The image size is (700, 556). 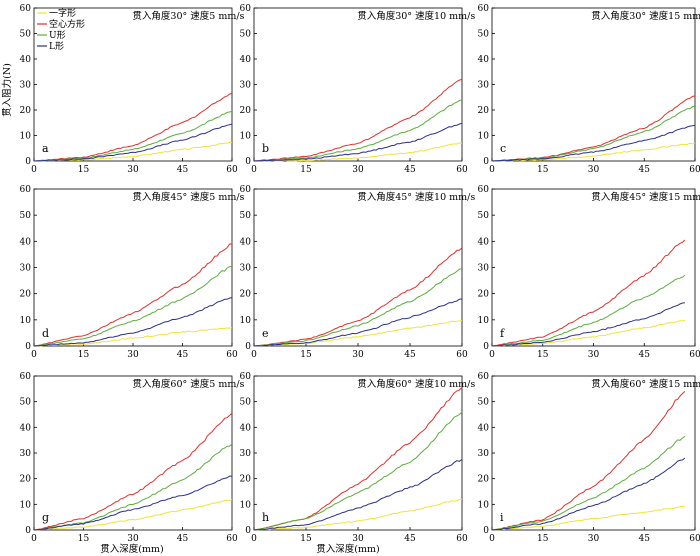 What do you see at coordinates (45, 148) in the screenshot?
I see `panel-letter: a` at bounding box center [45, 148].